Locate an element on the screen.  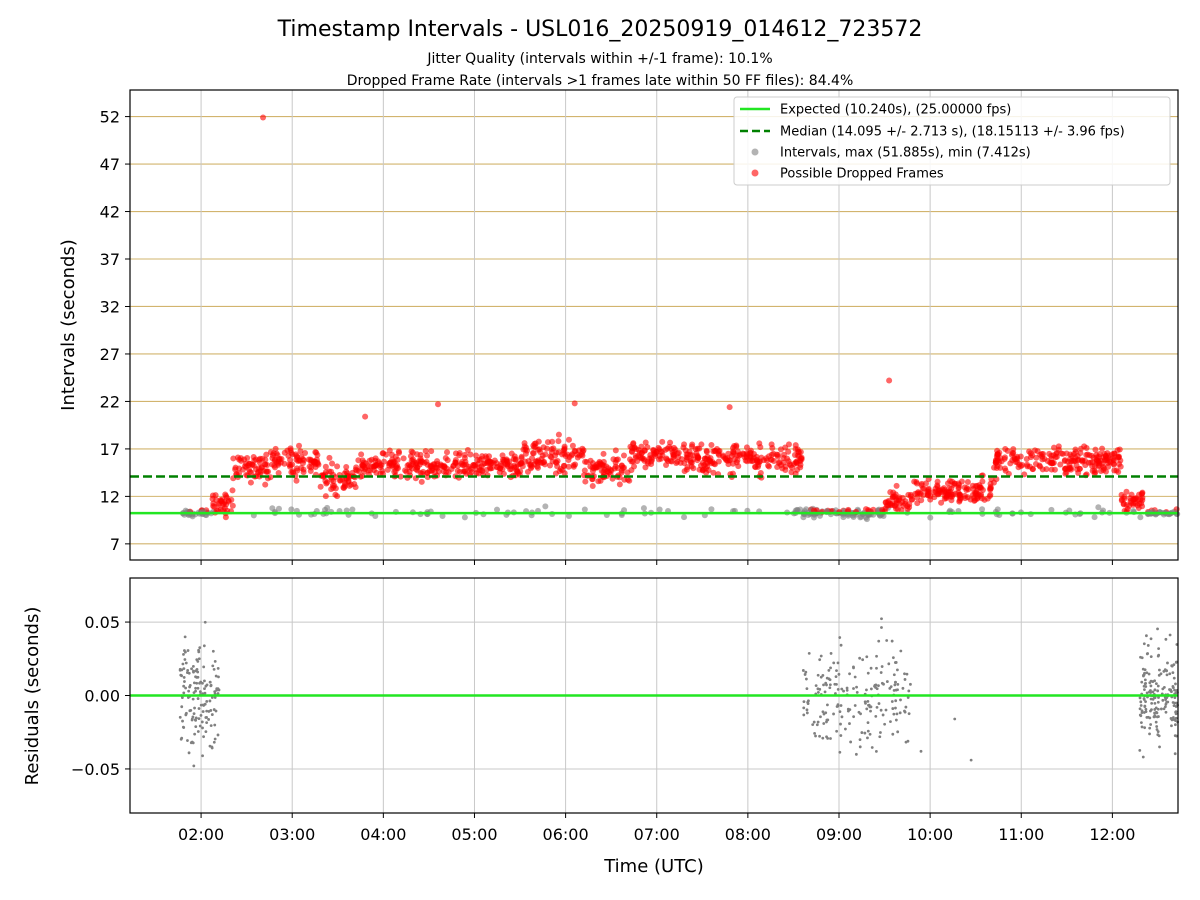
x-tick-label: 02:00 is located at coordinates (201, 834).